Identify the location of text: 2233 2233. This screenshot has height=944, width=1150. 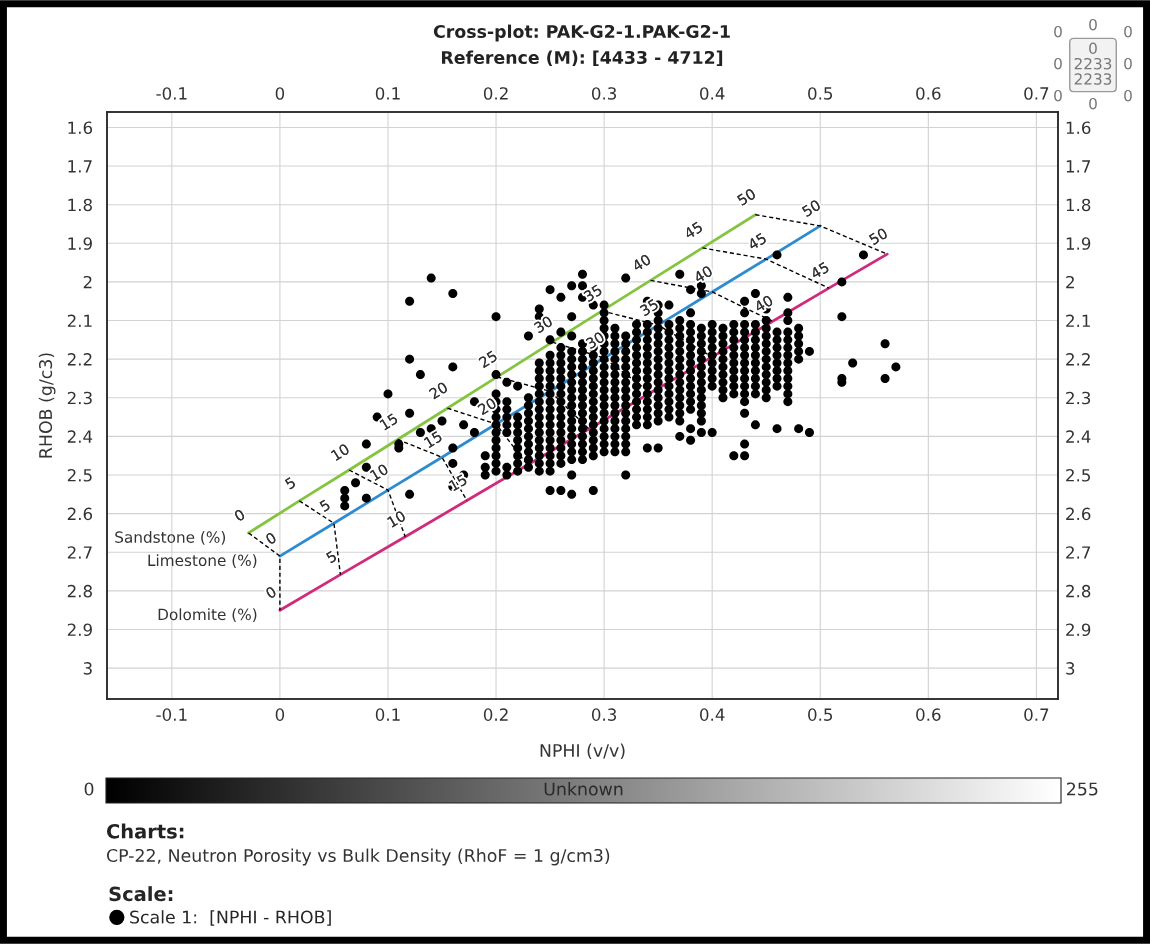
(1093, 71).